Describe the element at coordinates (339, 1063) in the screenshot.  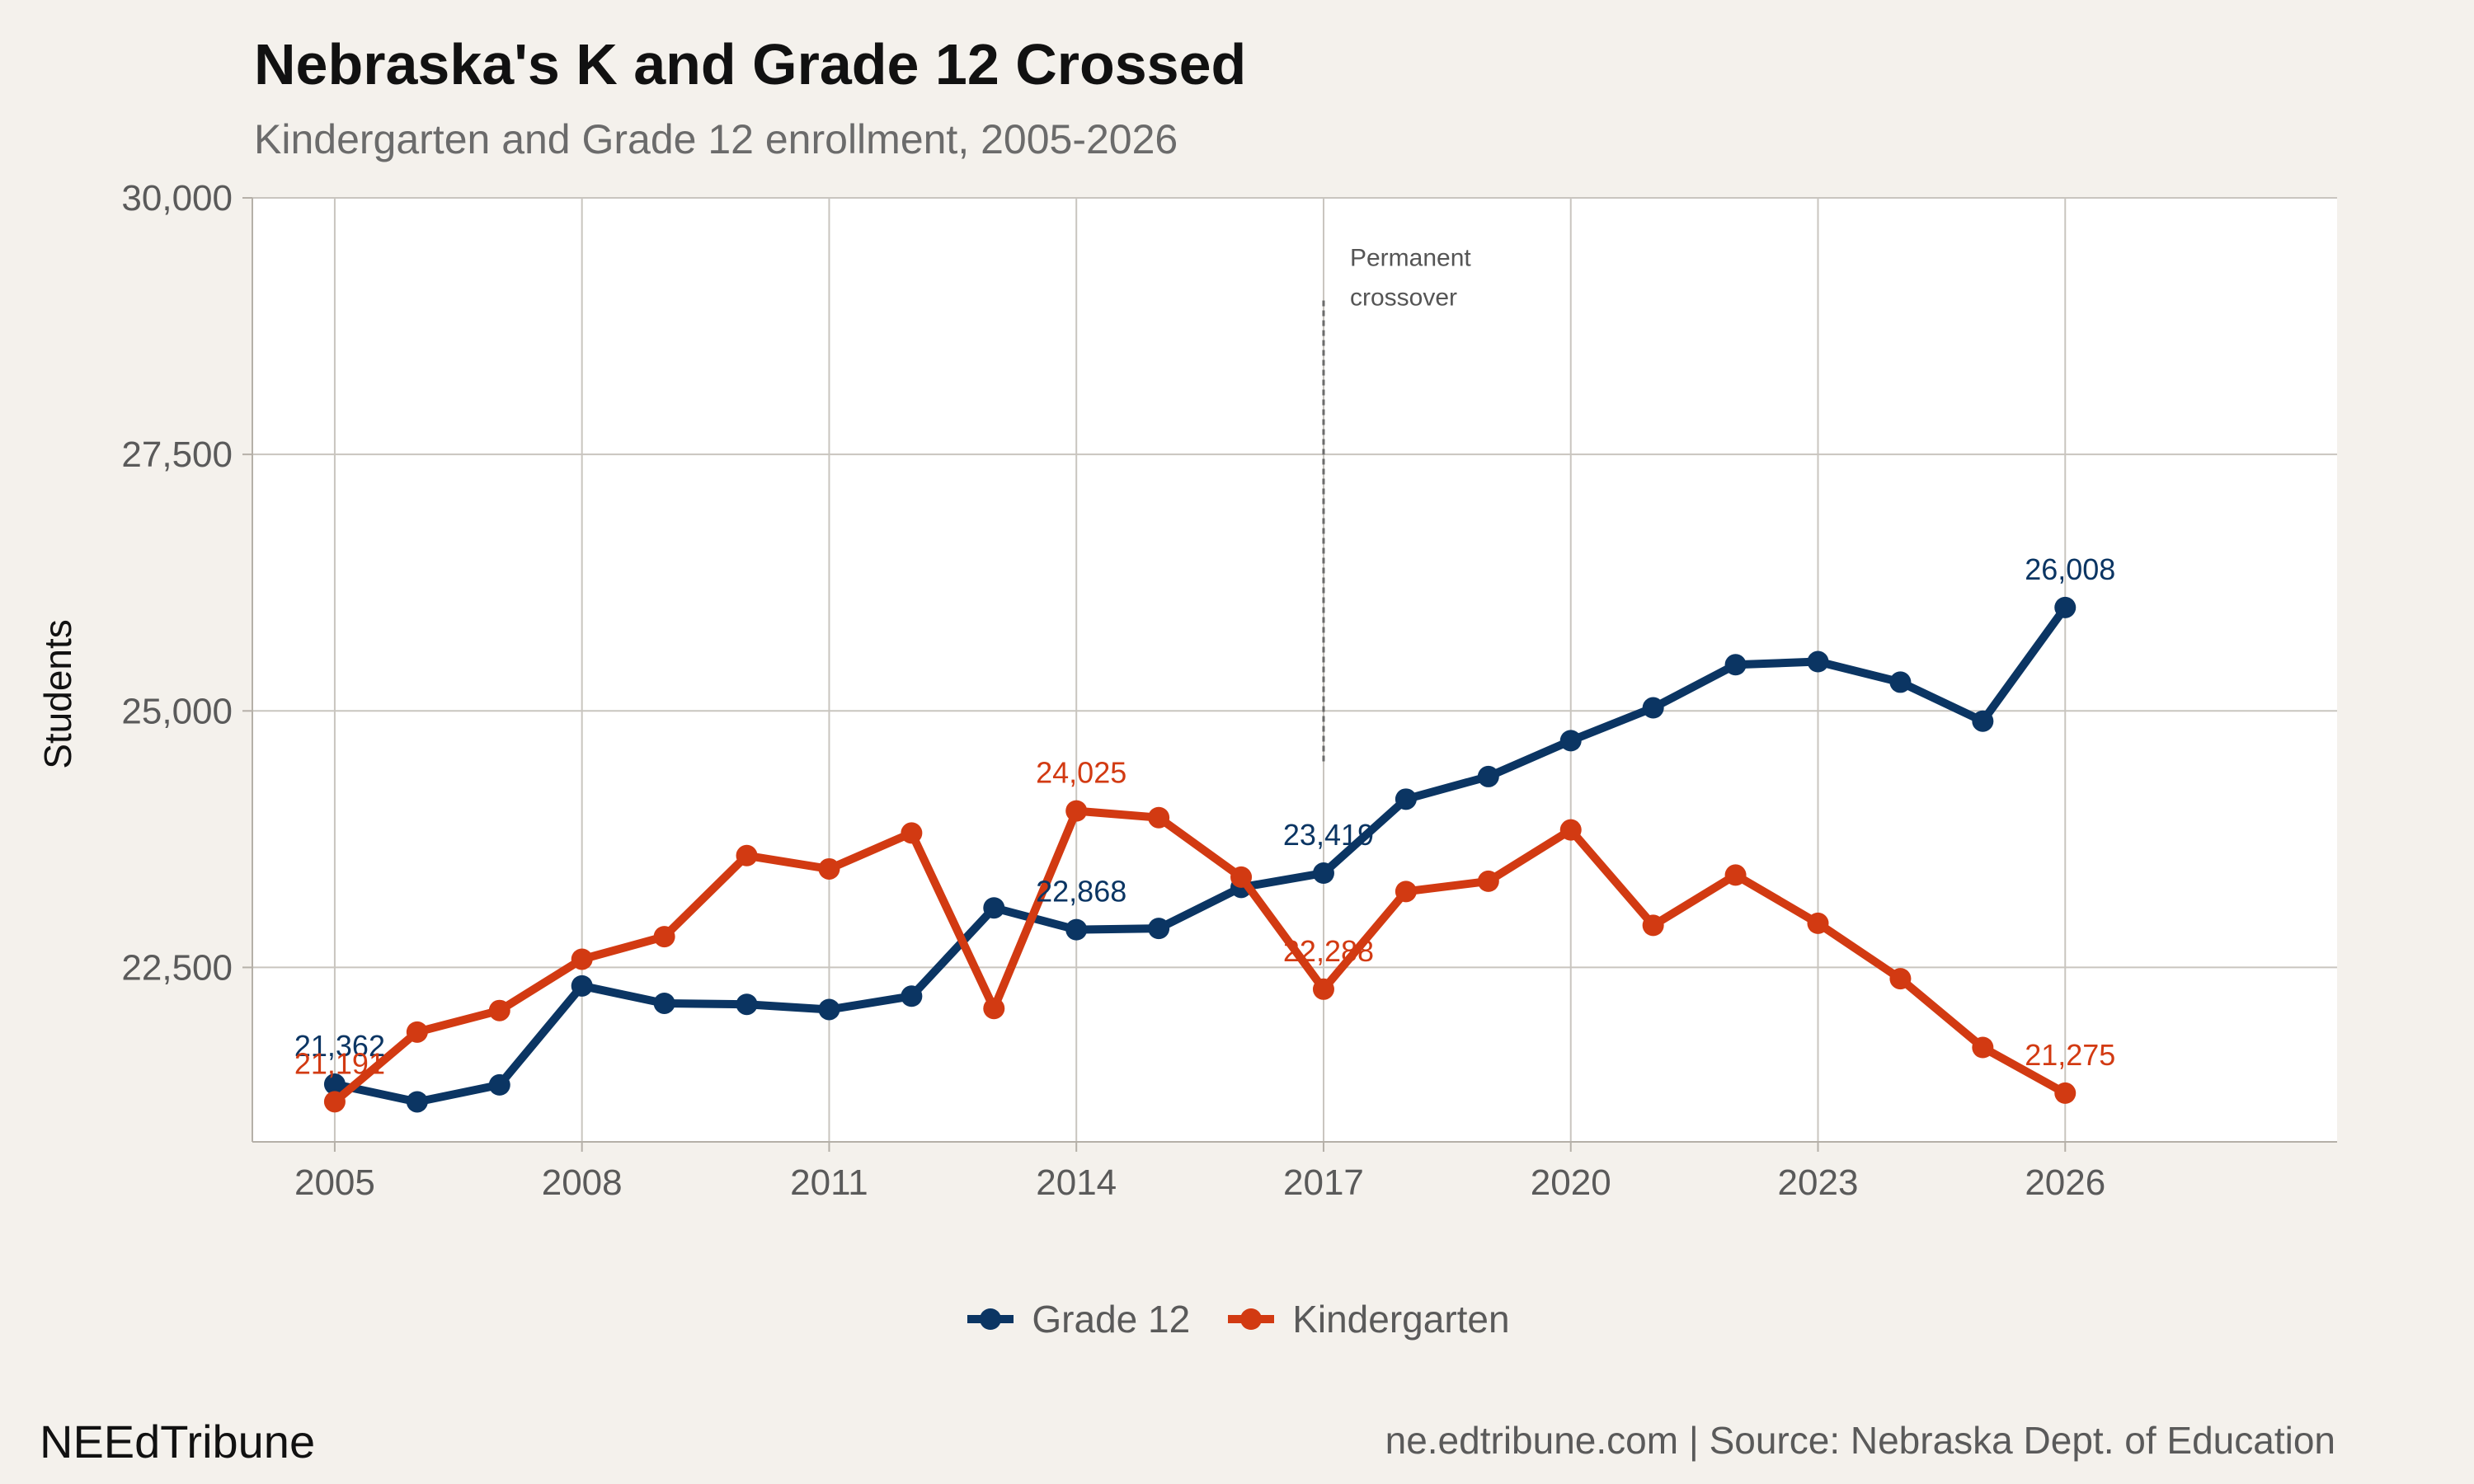
I see `data-label: 21,191` at that location.